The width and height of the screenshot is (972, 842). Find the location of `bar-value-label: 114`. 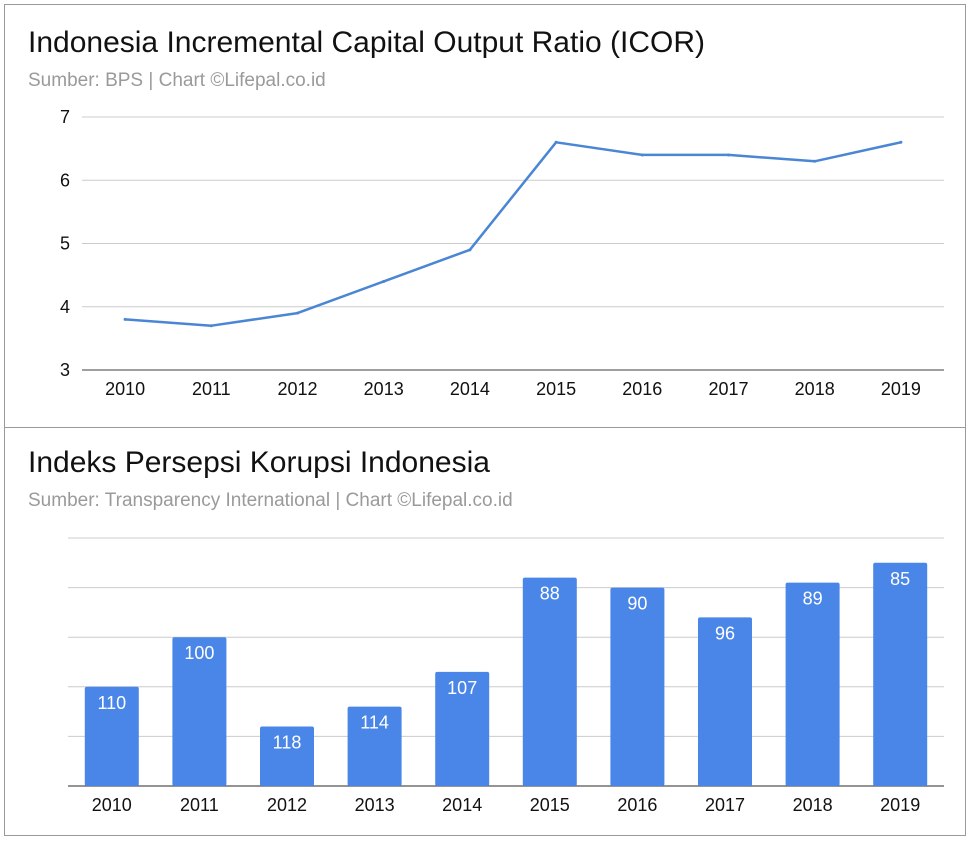

bar-value-label: 114 is located at coordinates (374, 723).